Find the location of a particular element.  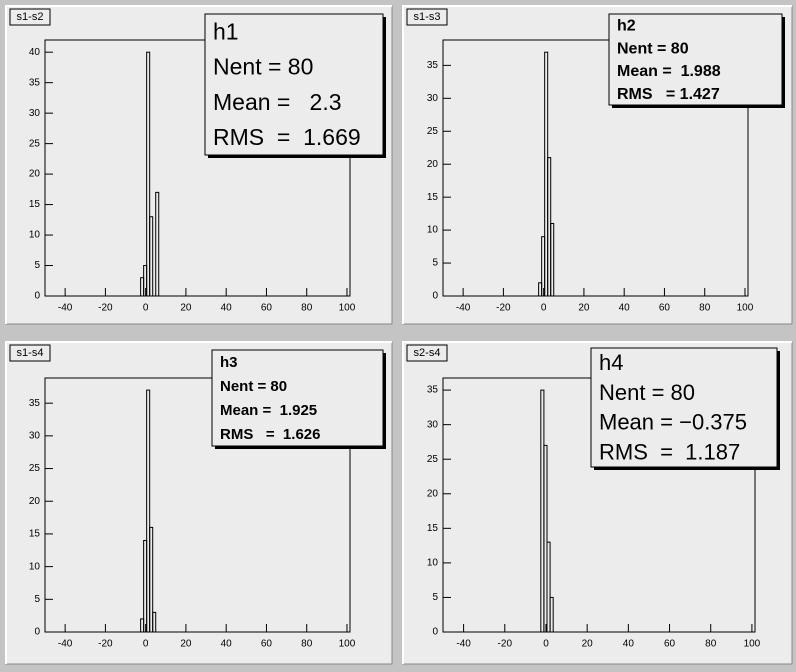

stats-line: h4 is located at coordinates (611, 362).